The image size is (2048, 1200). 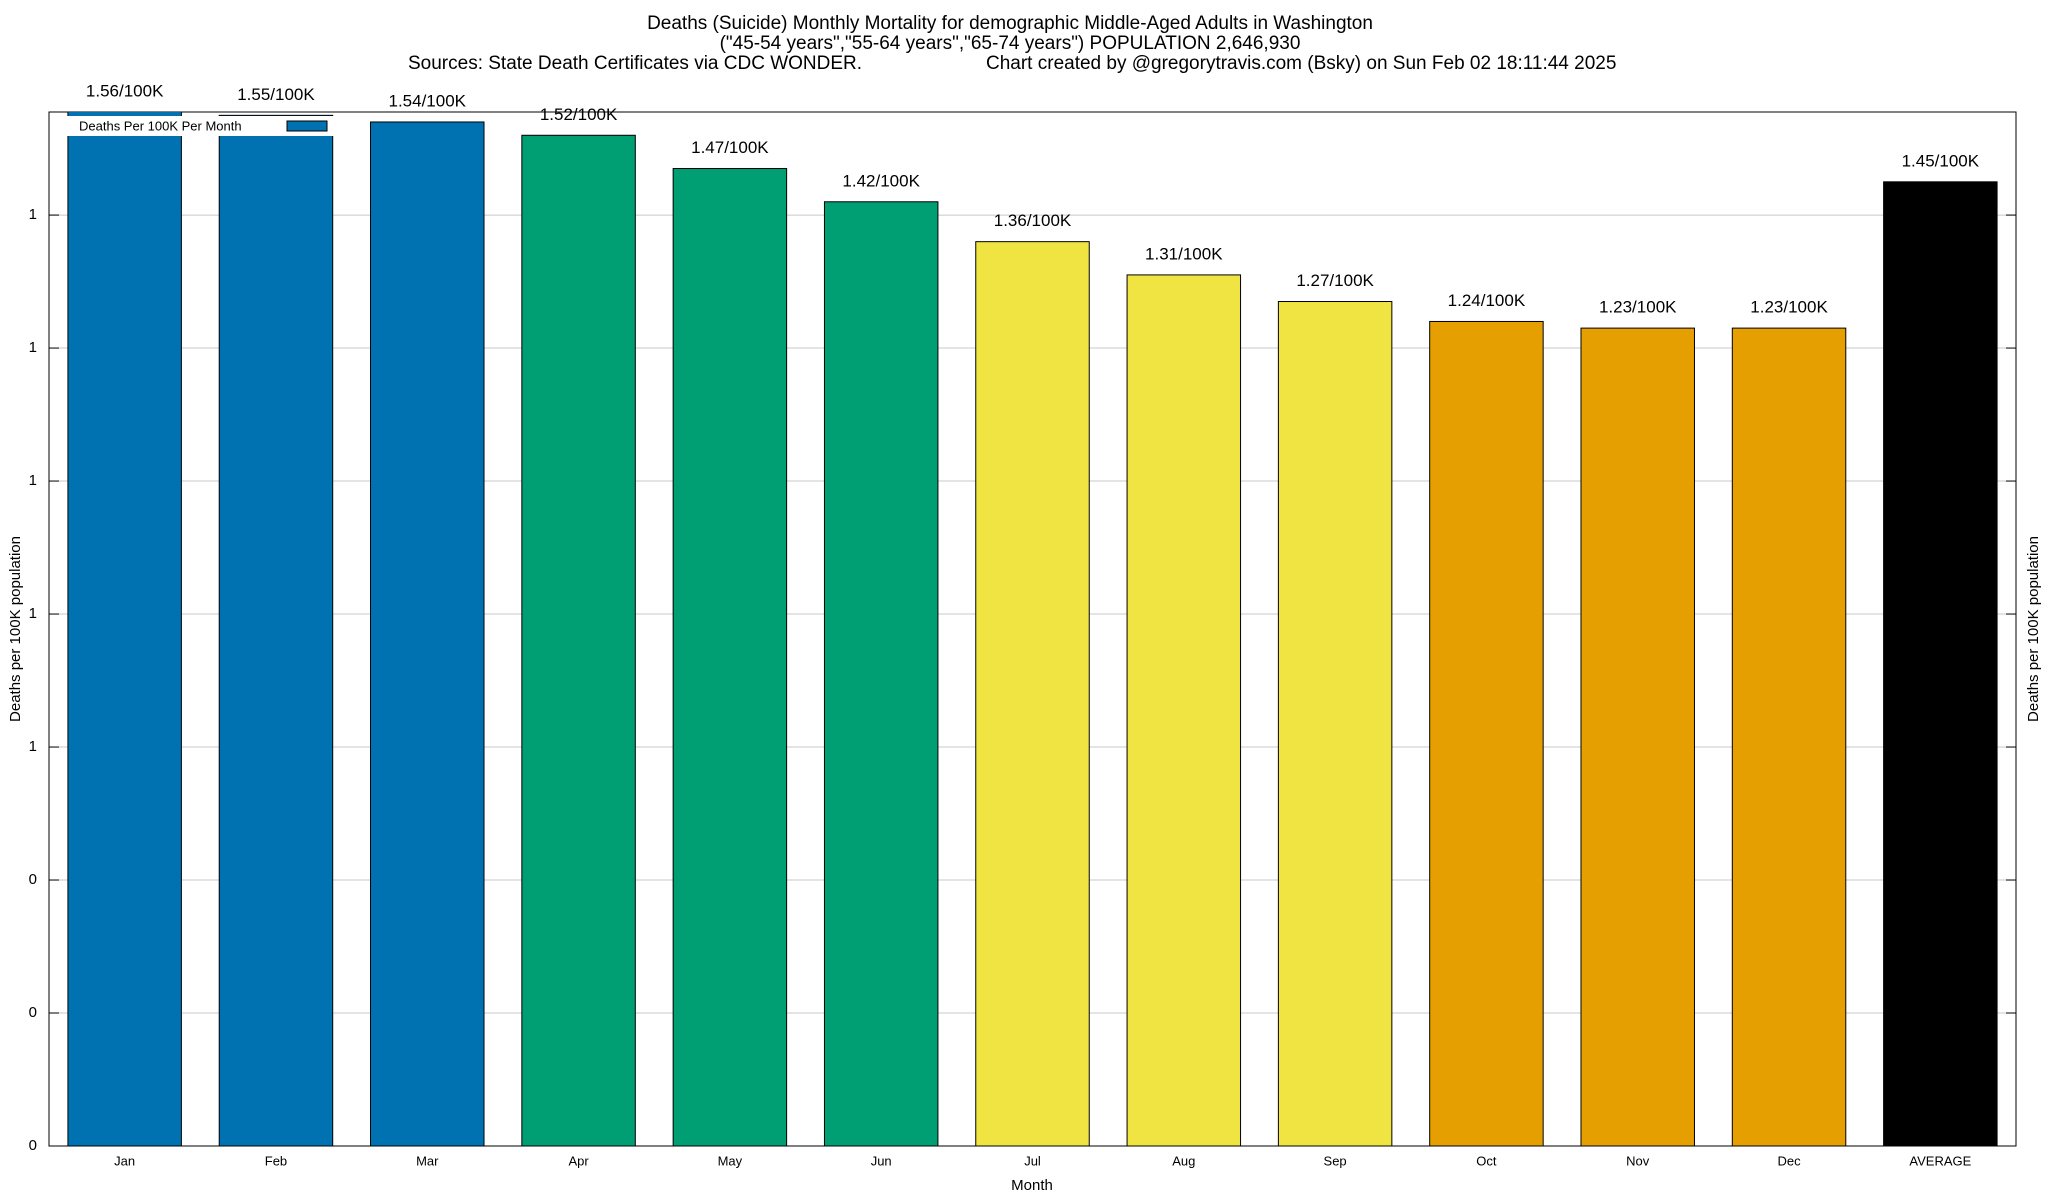 I want to click on value-label: 1.52/100K, so click(x=579, y=114).